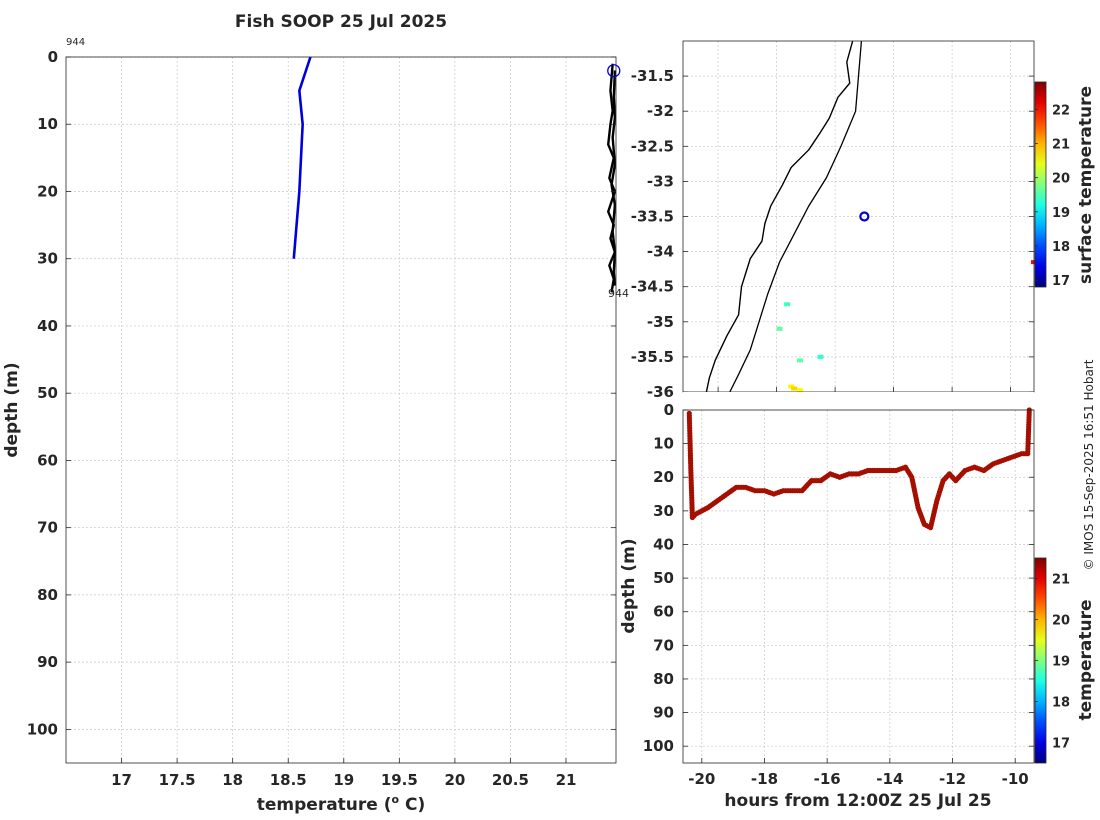  I want to click on profile-x-tick-label: 21, so click(566, 780).